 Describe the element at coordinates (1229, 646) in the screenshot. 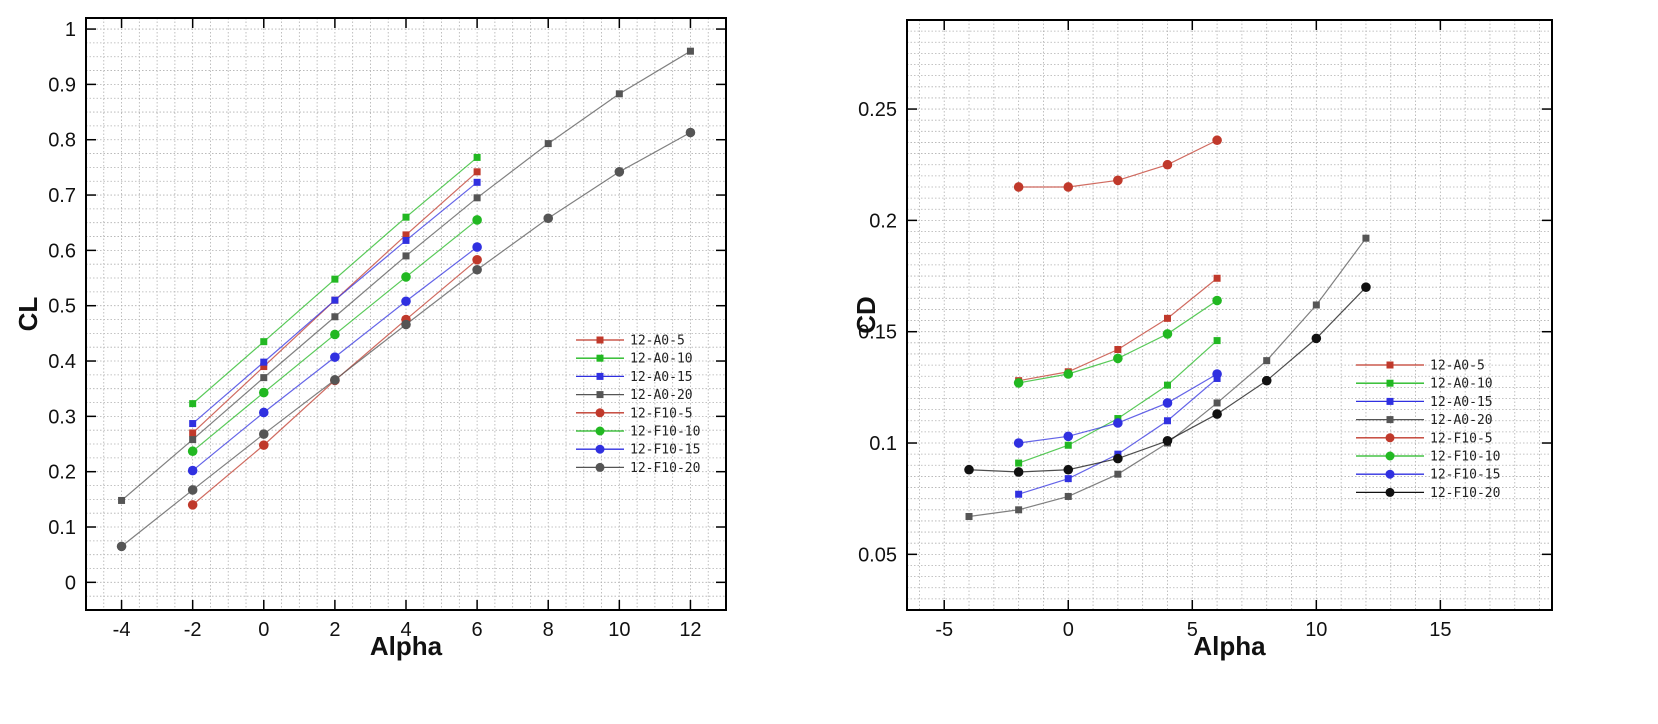

I see `x-axis-title: Alpha` at that location.